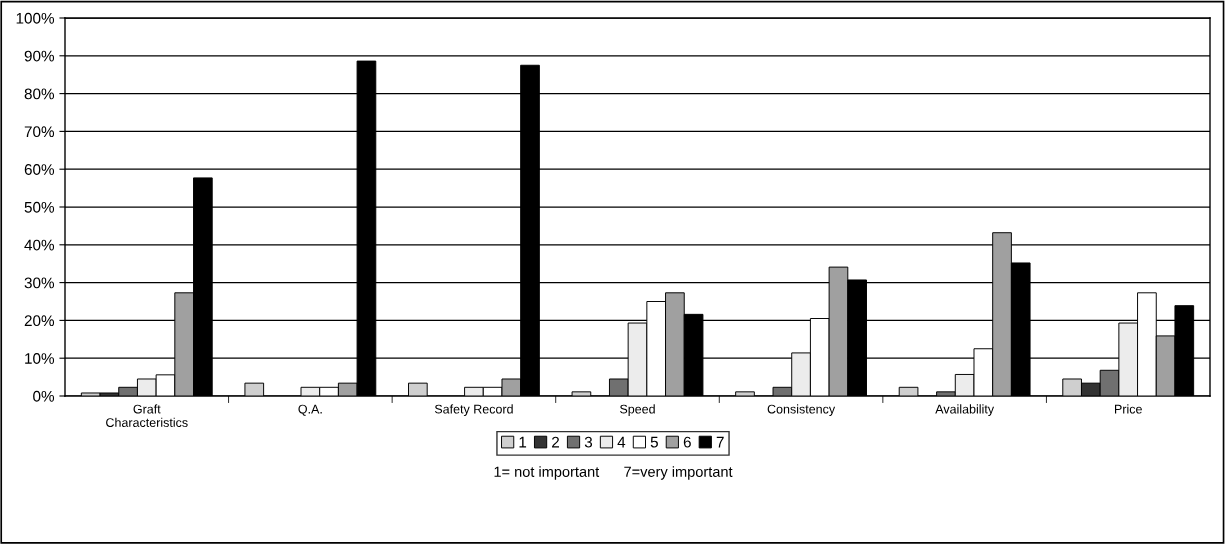 The height and width of the screenshot is (544, 1226). Describe the element at coordinates (39, 94) in the screenshot. I see `y-tick-label: 80%` at that location.